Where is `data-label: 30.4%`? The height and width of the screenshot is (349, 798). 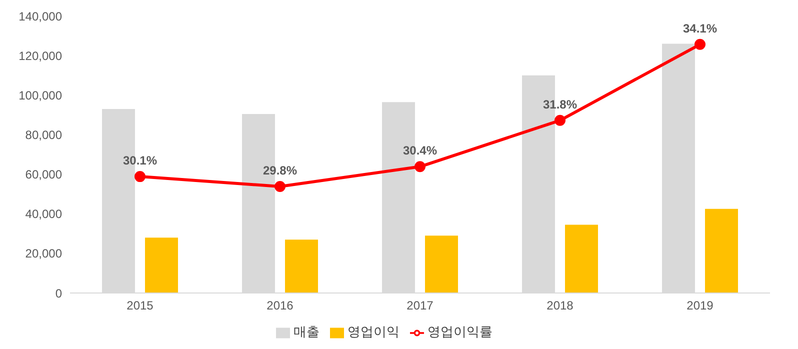
data-label: 30.4% is located at coordinates (420, 151).